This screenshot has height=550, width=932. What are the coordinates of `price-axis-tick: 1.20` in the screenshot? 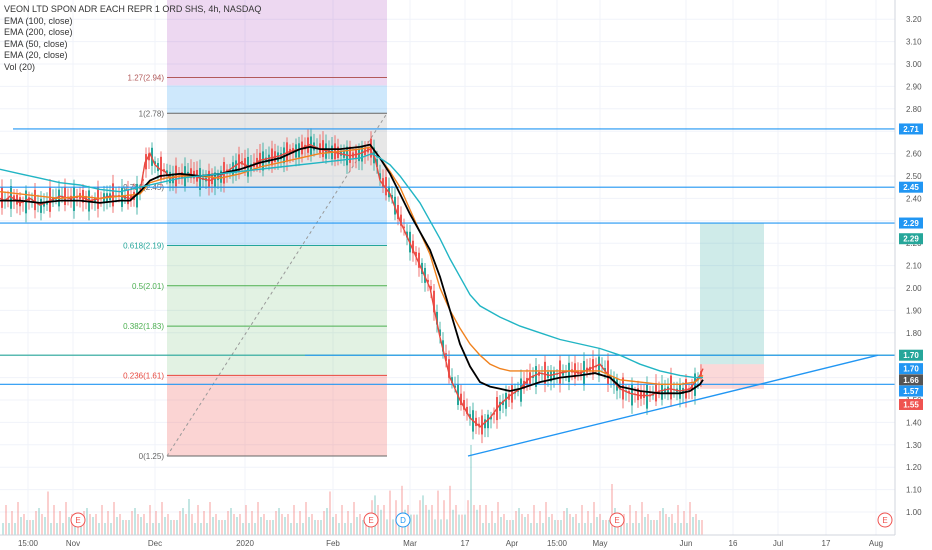 It's located at (914, 467).